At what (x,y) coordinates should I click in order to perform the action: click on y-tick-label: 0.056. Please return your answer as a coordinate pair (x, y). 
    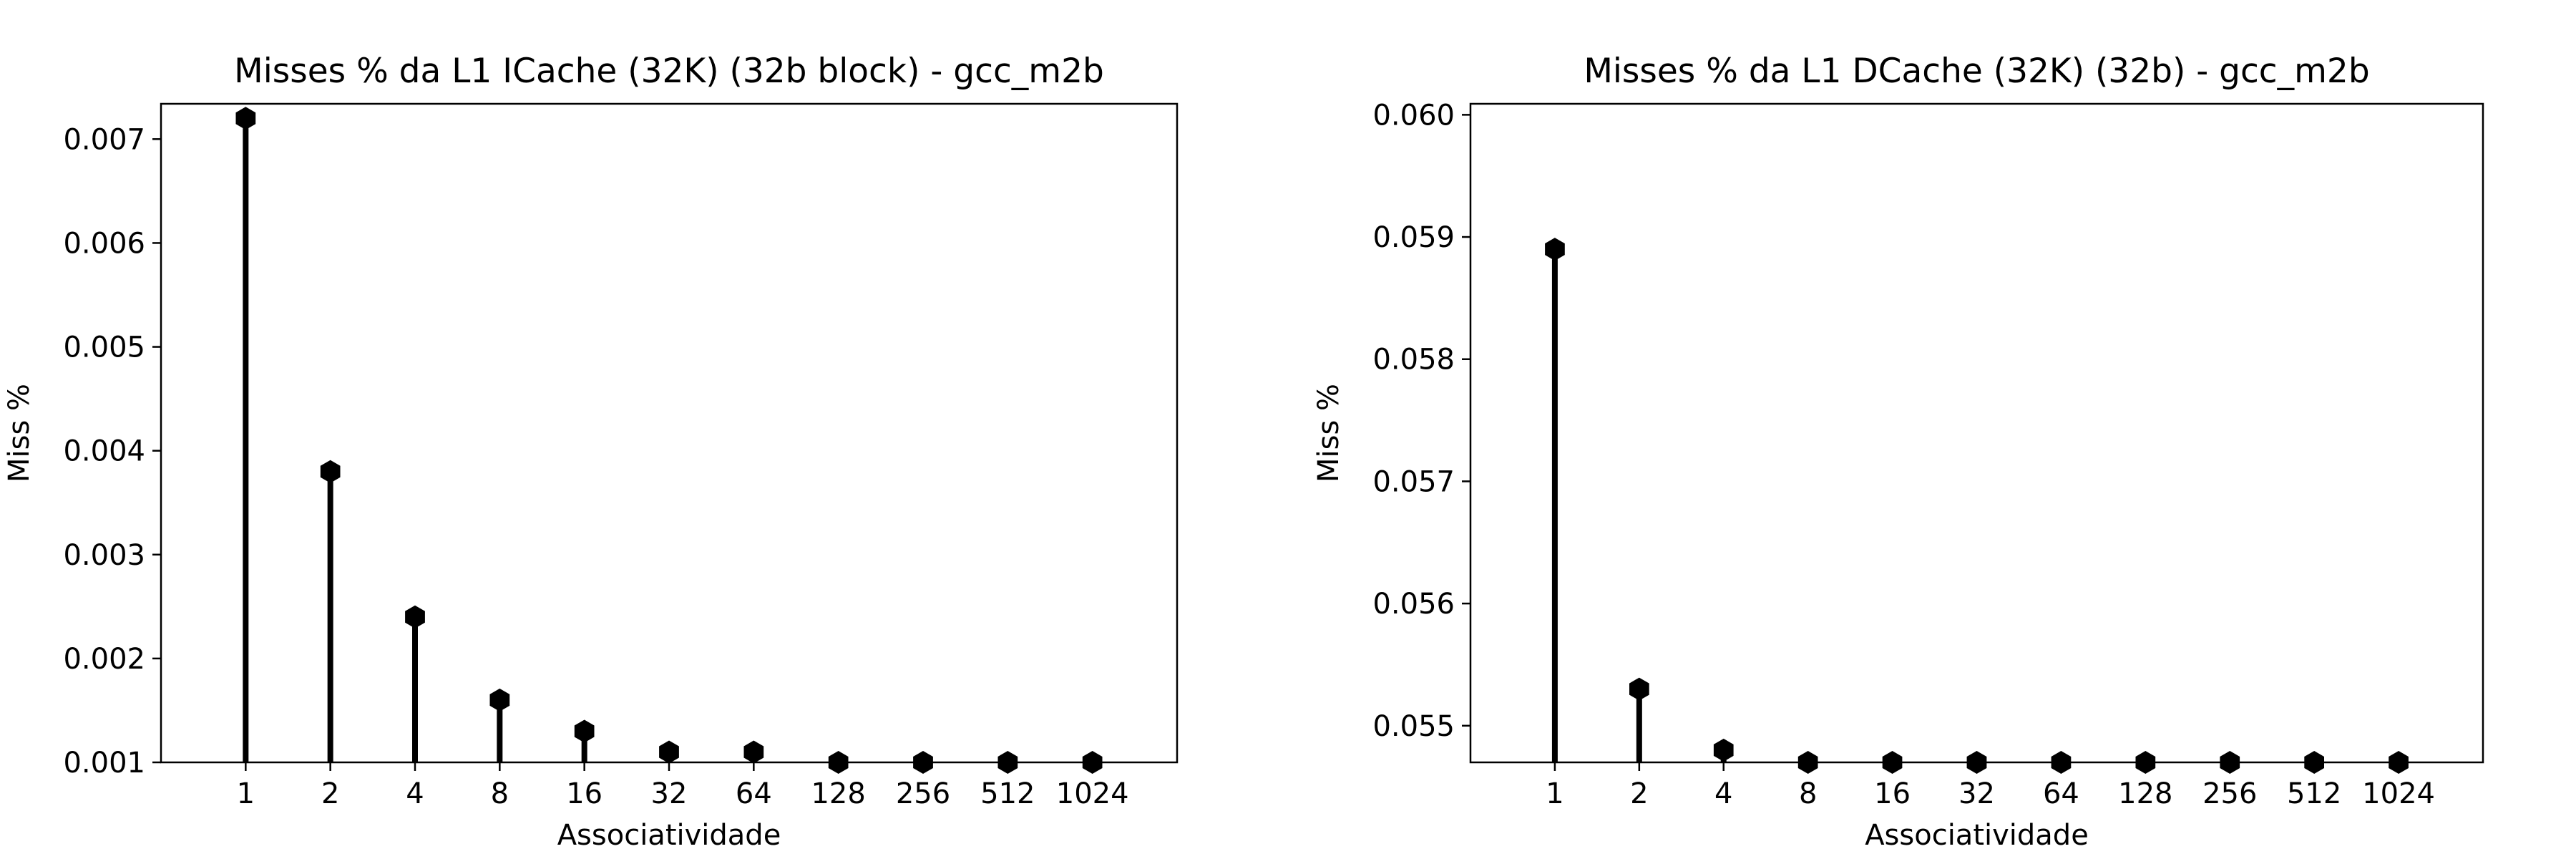
    Looking at the image, I should click on (1413, 604).